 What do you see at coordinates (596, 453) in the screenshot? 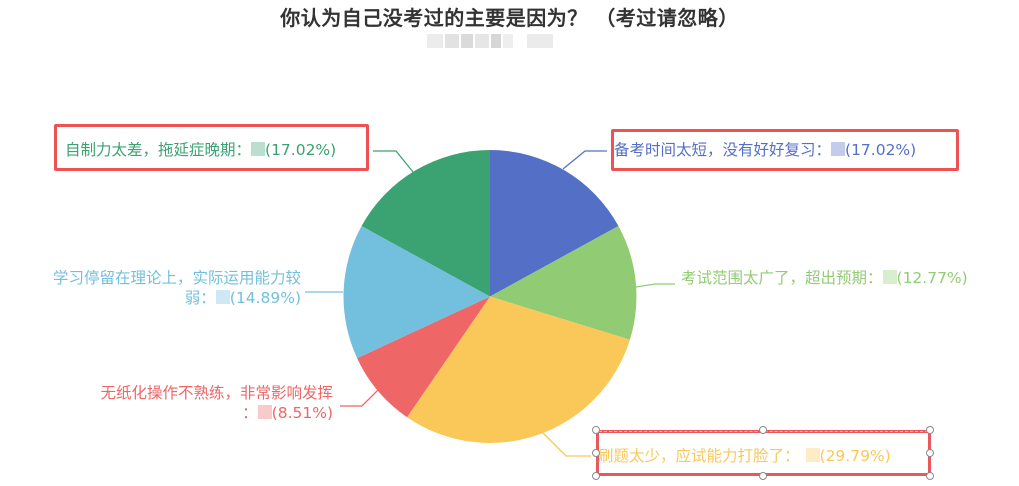
I see `resize-handle-middle-left` at bounding box center [596, 453].